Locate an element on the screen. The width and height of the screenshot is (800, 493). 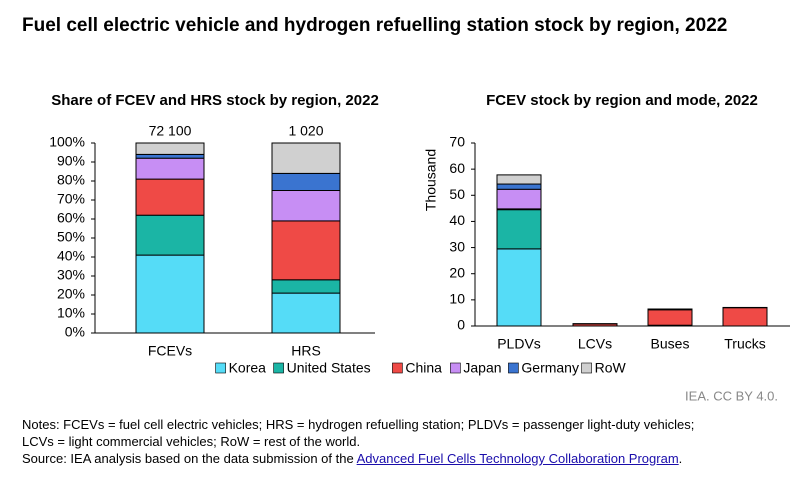
y-tick-label: 60 is located at coordinates (457, 168).